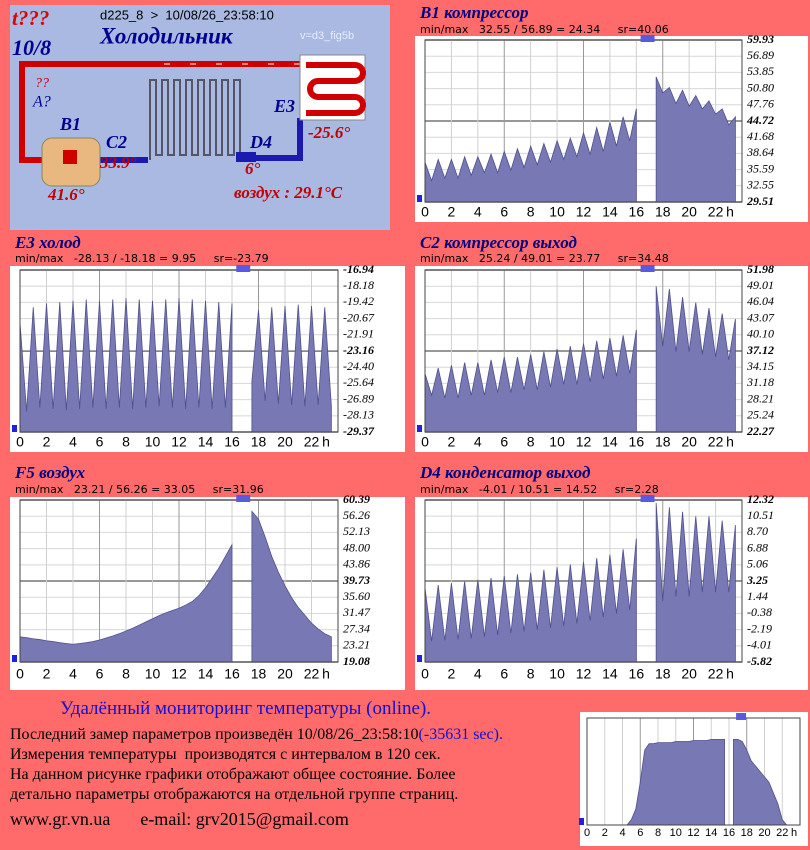  I want to click on sensor-reading: 41.6°, so click(66, 194).